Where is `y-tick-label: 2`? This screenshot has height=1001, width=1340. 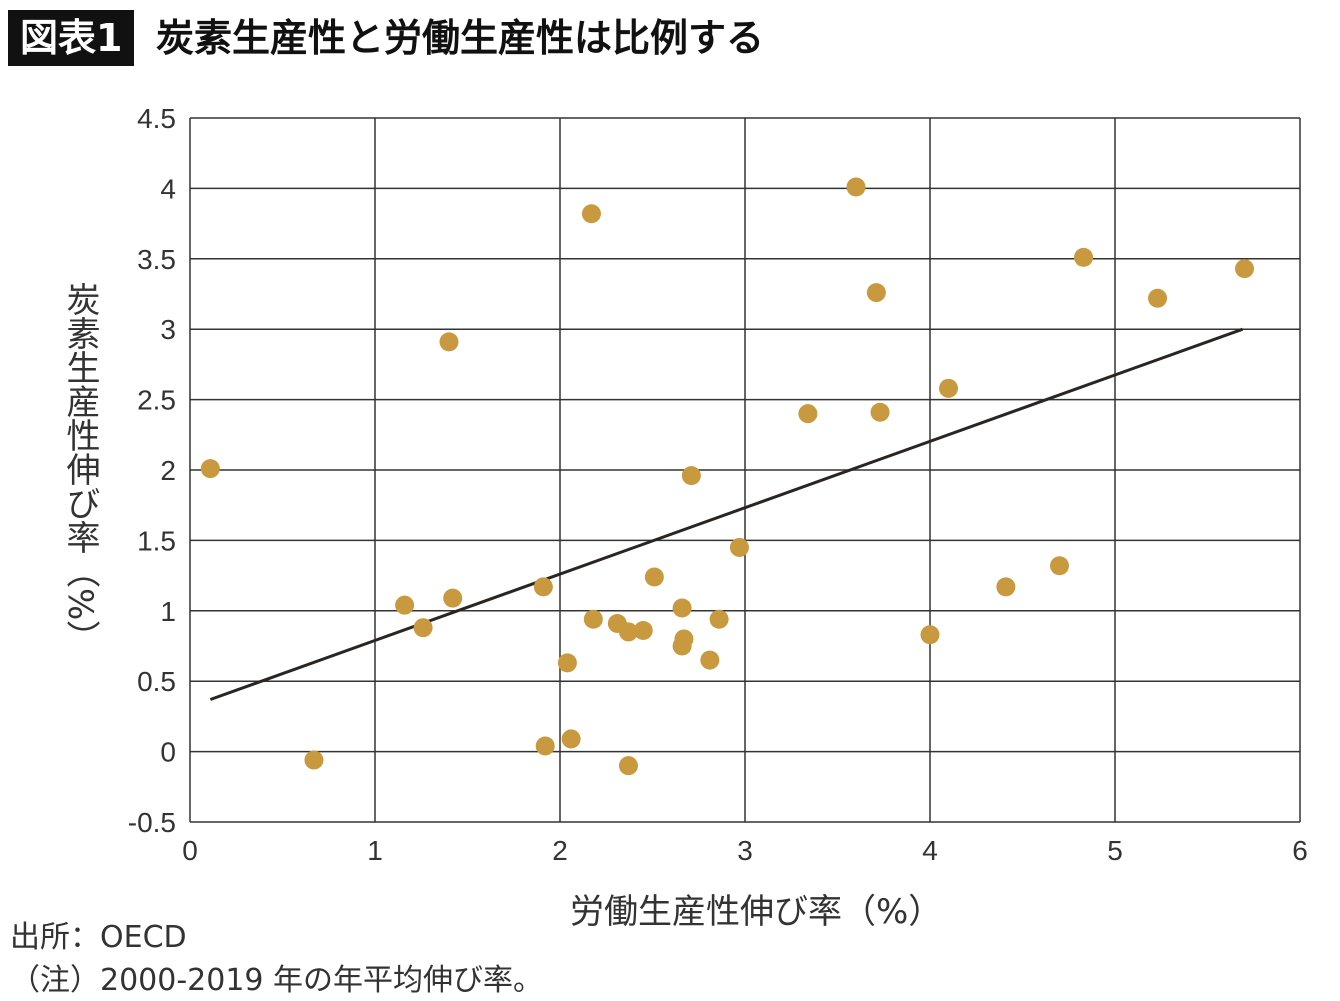
y-tick-label: 2 is located at coordinates (168, 470).